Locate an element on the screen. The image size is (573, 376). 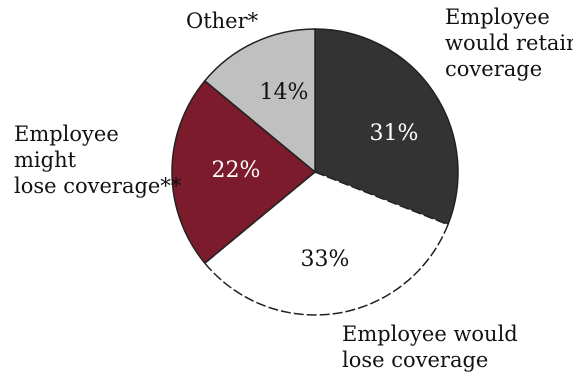
pct-label-would-lose: 33% is located at coordinates (325, 259).